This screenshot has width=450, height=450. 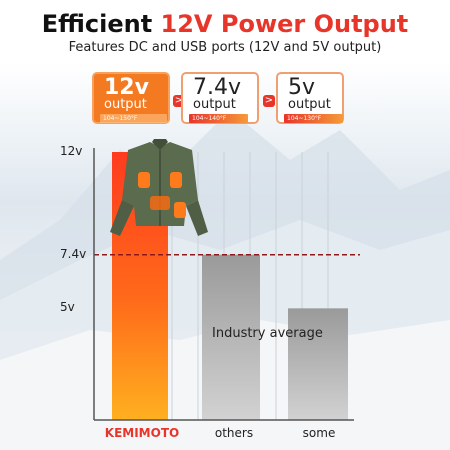 I want to click on page-title: Efficient 12V Power Output, so click(x=225, y=24).